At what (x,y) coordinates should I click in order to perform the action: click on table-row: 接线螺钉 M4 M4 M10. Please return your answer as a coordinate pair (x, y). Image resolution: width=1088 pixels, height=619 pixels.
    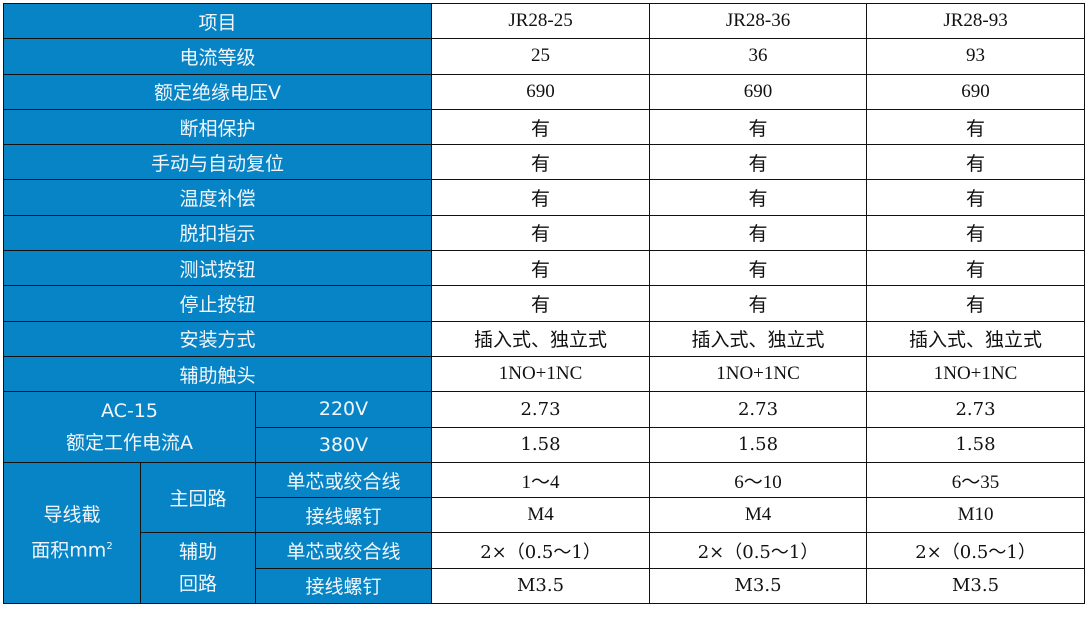
    Looking at the image, I should click on (545, 515).